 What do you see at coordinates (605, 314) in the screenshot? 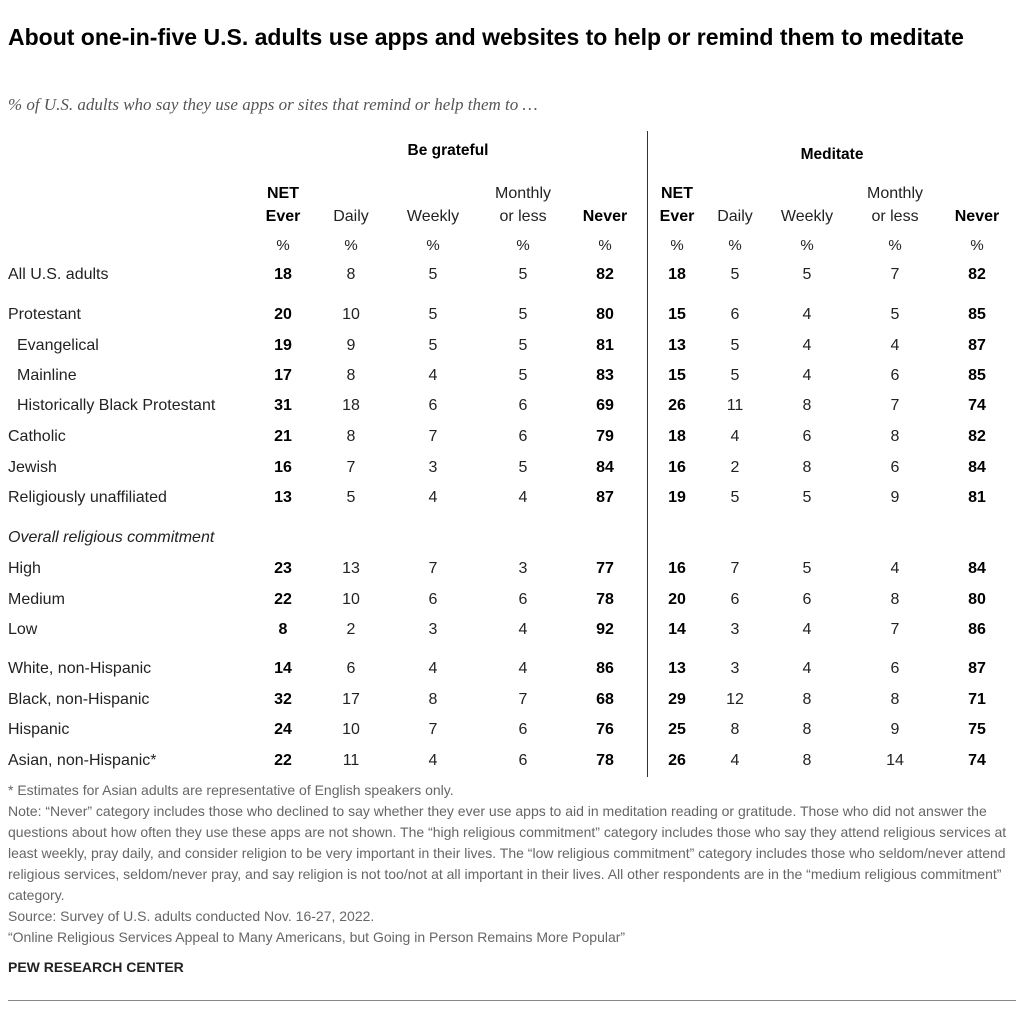
I see `table-cell: 80` at bounding box center [605, 314].